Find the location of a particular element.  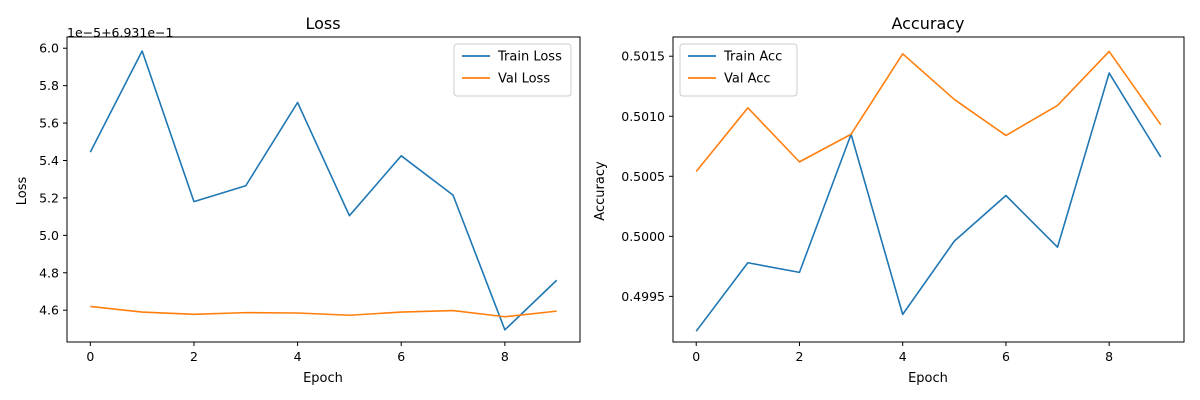

accuracy-legend-box is located at coordinates (738, 70).